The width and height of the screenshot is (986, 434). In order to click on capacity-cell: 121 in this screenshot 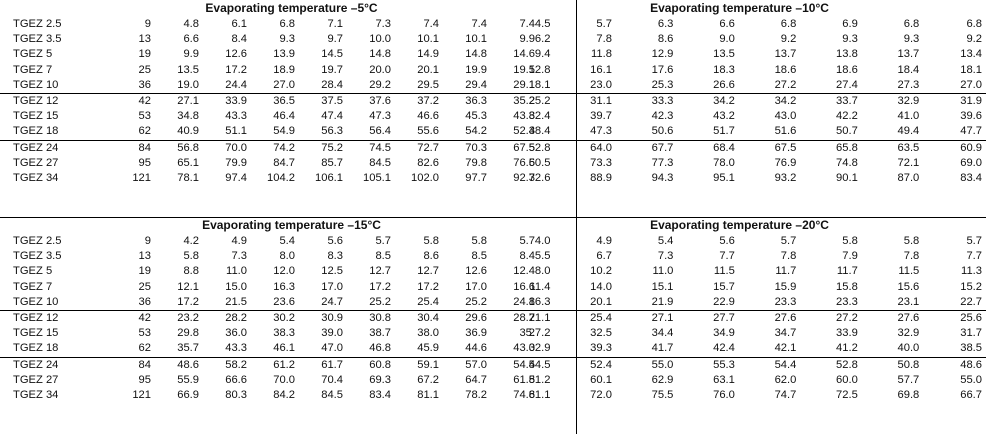, I will do `click(141, 178)`.